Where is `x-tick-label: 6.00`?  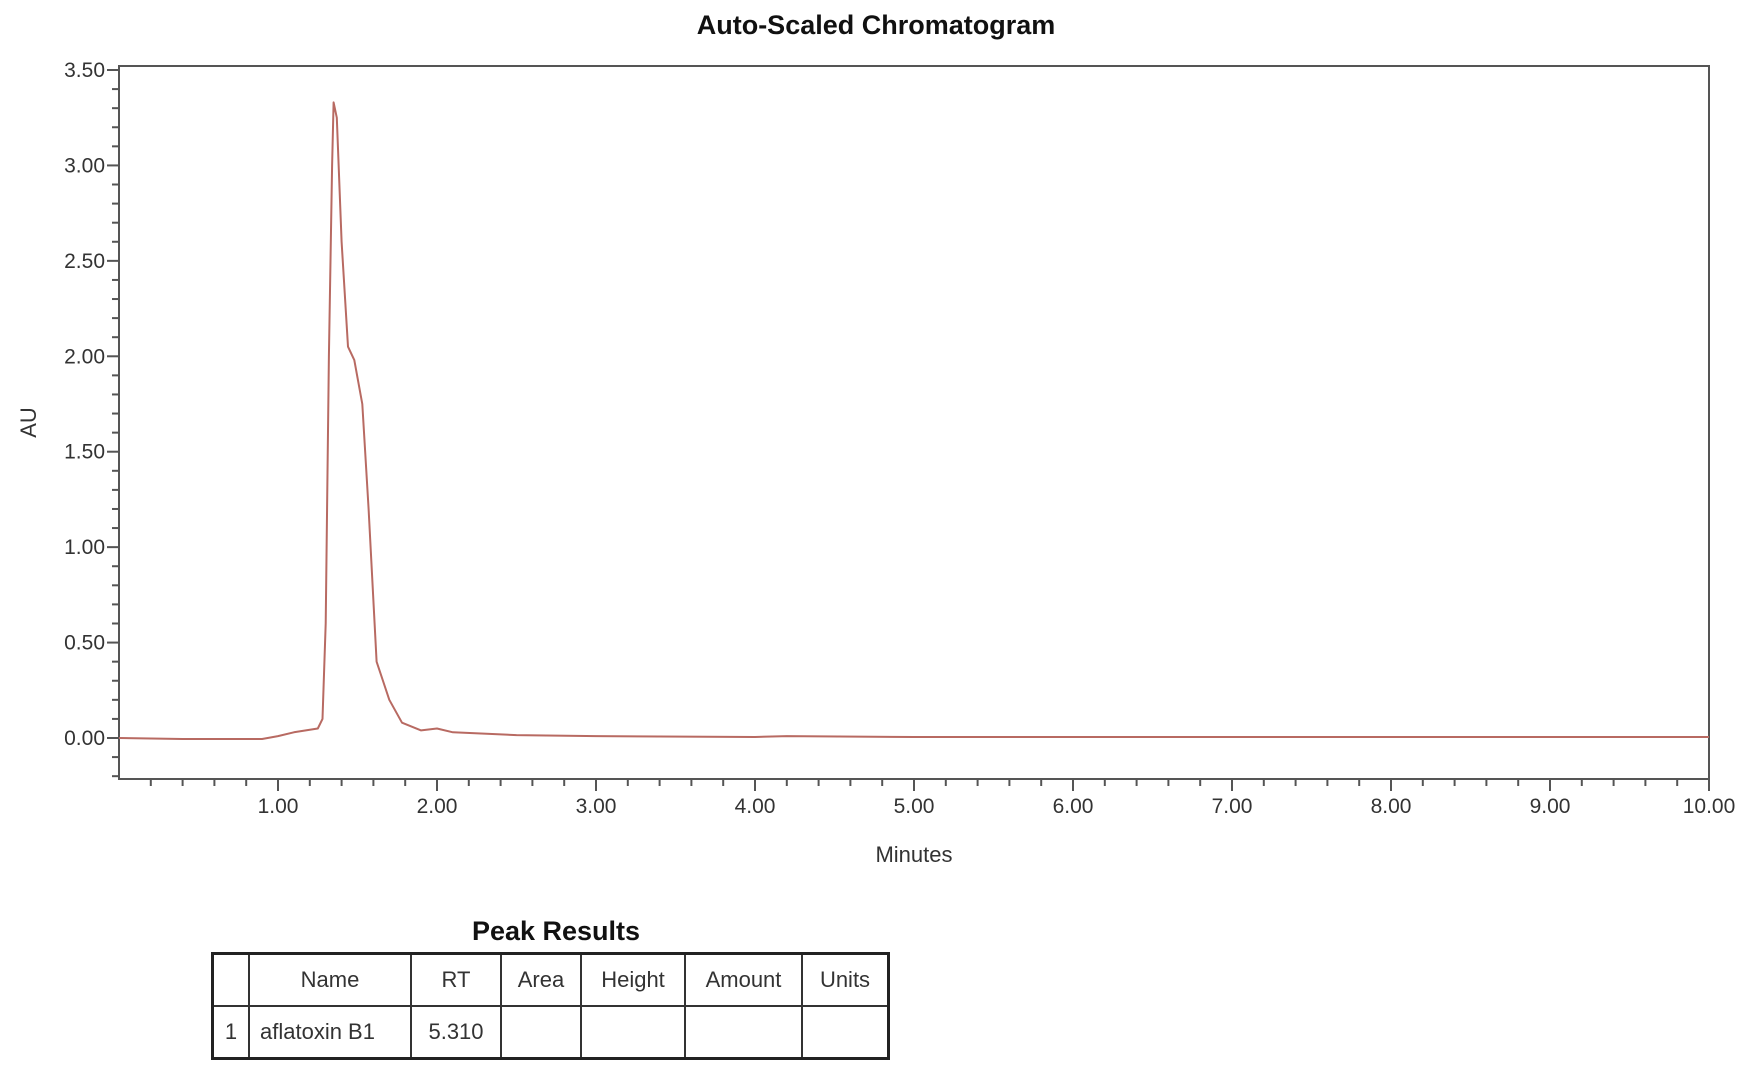 x-tick-label: 6.00 is located at coordinates (1073, 806).